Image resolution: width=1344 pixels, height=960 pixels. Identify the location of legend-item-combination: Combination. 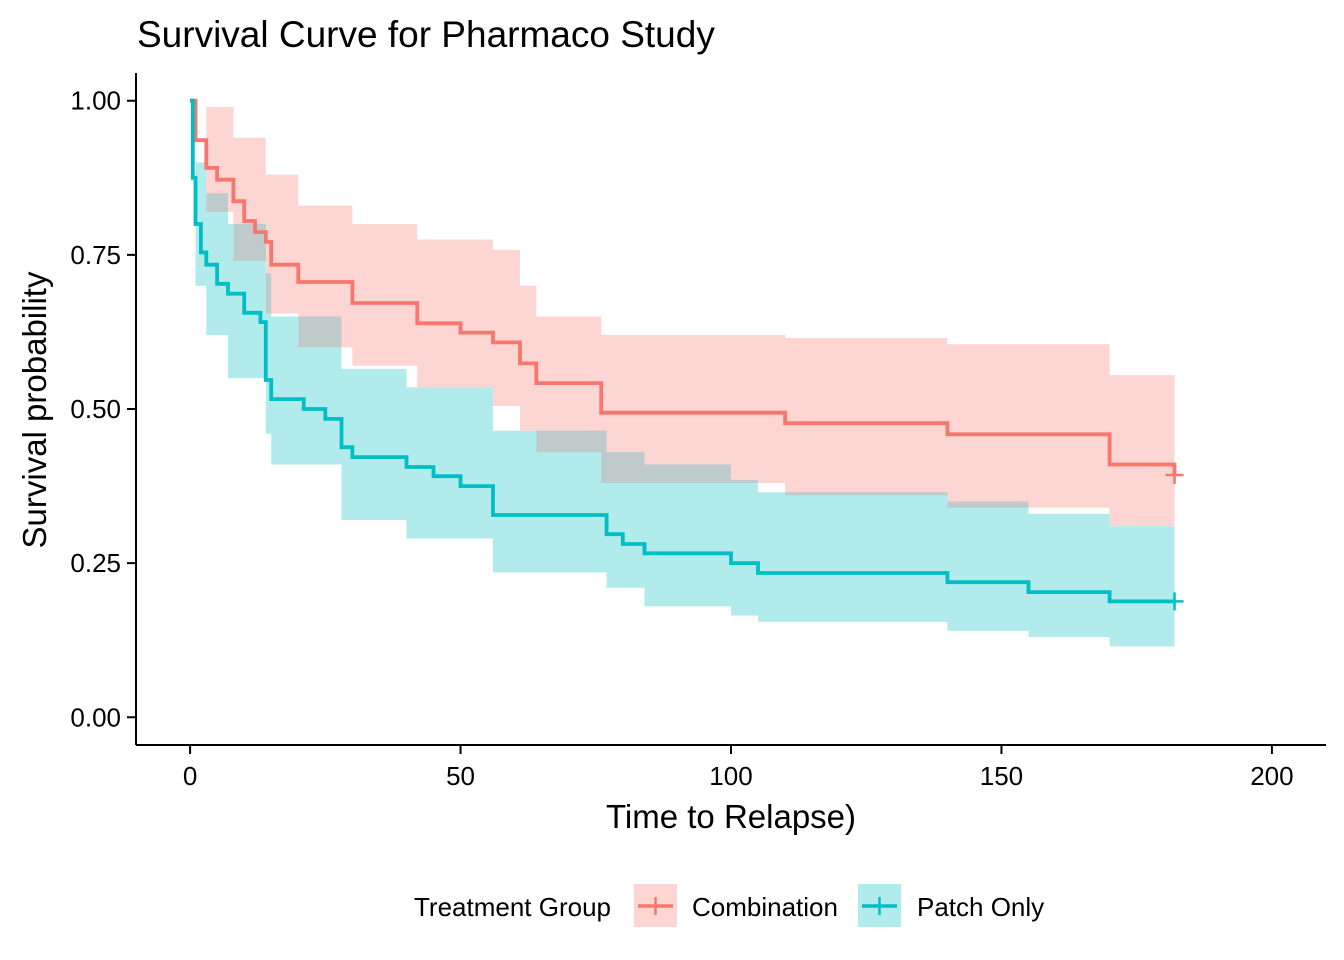
(736, 905).